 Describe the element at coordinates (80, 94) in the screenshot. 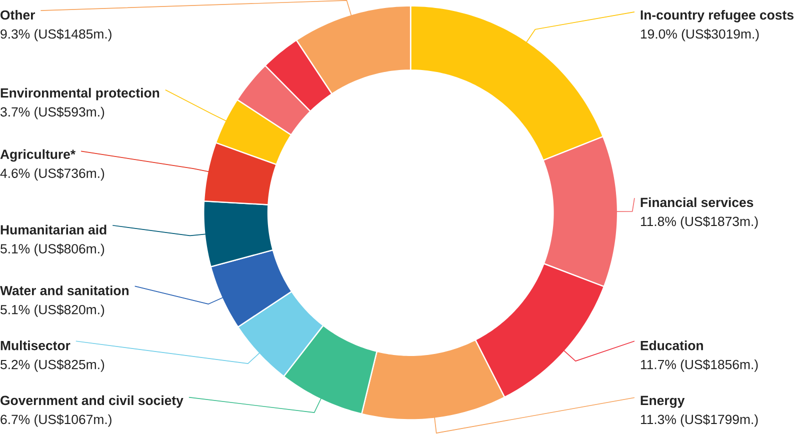

I see `slice-label: Environmental protection` at that location.